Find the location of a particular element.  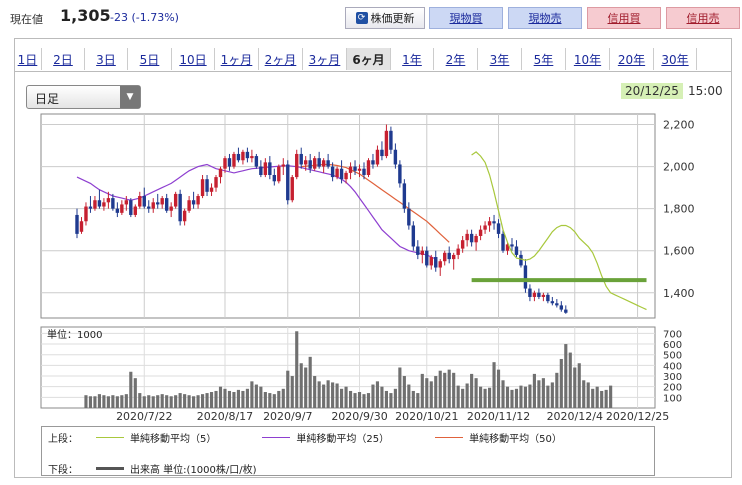

tab-period-1: 2日 is located at coordinates (63, 59).